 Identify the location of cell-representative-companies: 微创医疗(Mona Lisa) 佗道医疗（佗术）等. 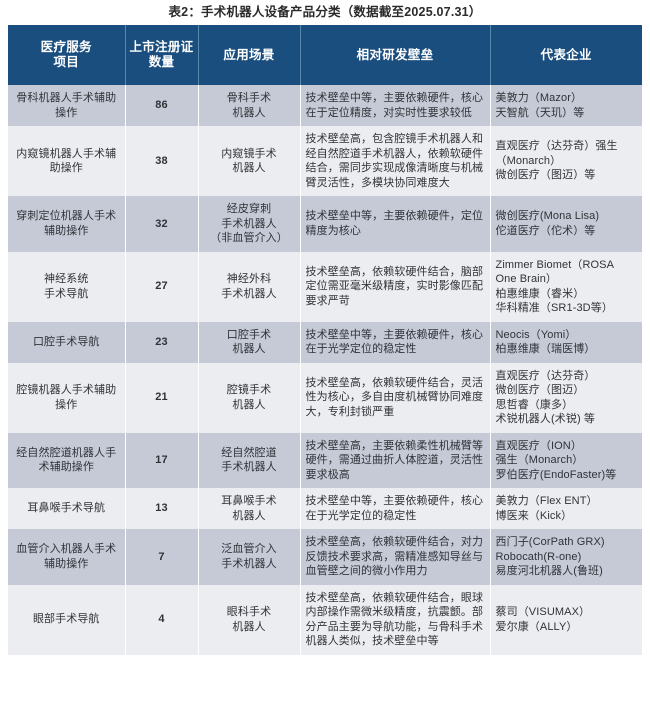
(566, 224).